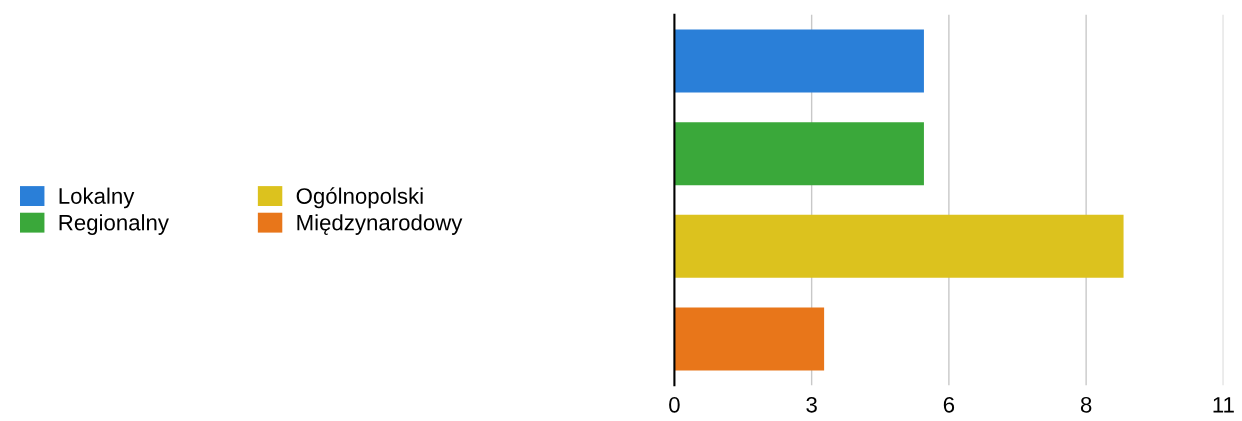 The image size is (1242, 421). I want to click on x-tick-label: 6, so click(949, 404).